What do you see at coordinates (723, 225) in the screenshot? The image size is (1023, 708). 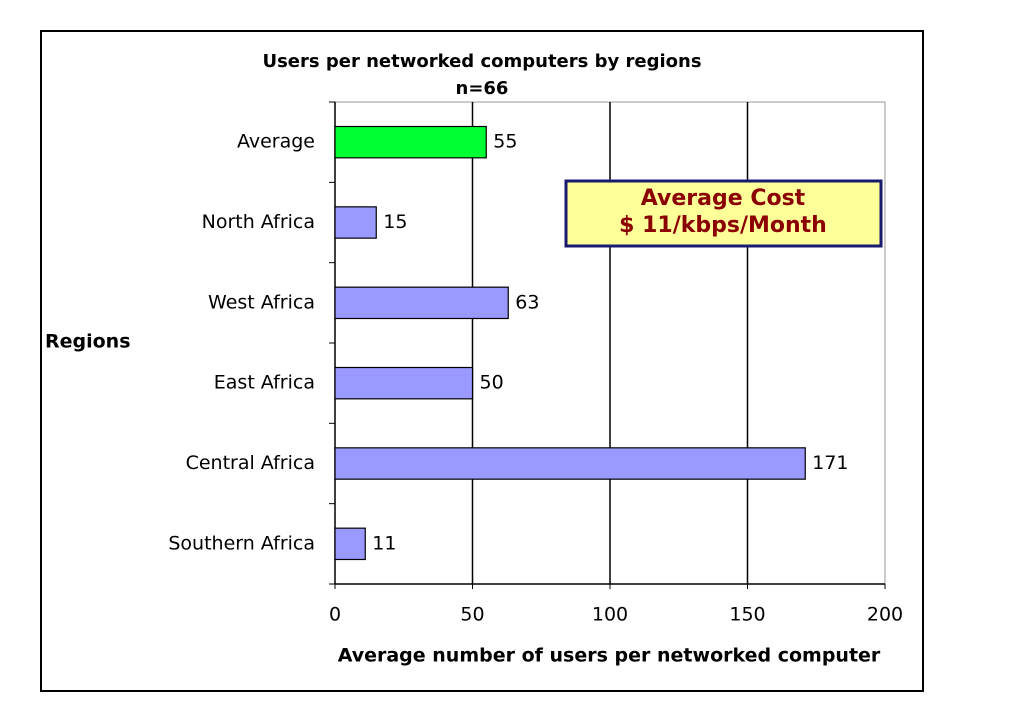 I see `annotation-text: $ 11/kbps/Month` at bounding box center [723, 225].